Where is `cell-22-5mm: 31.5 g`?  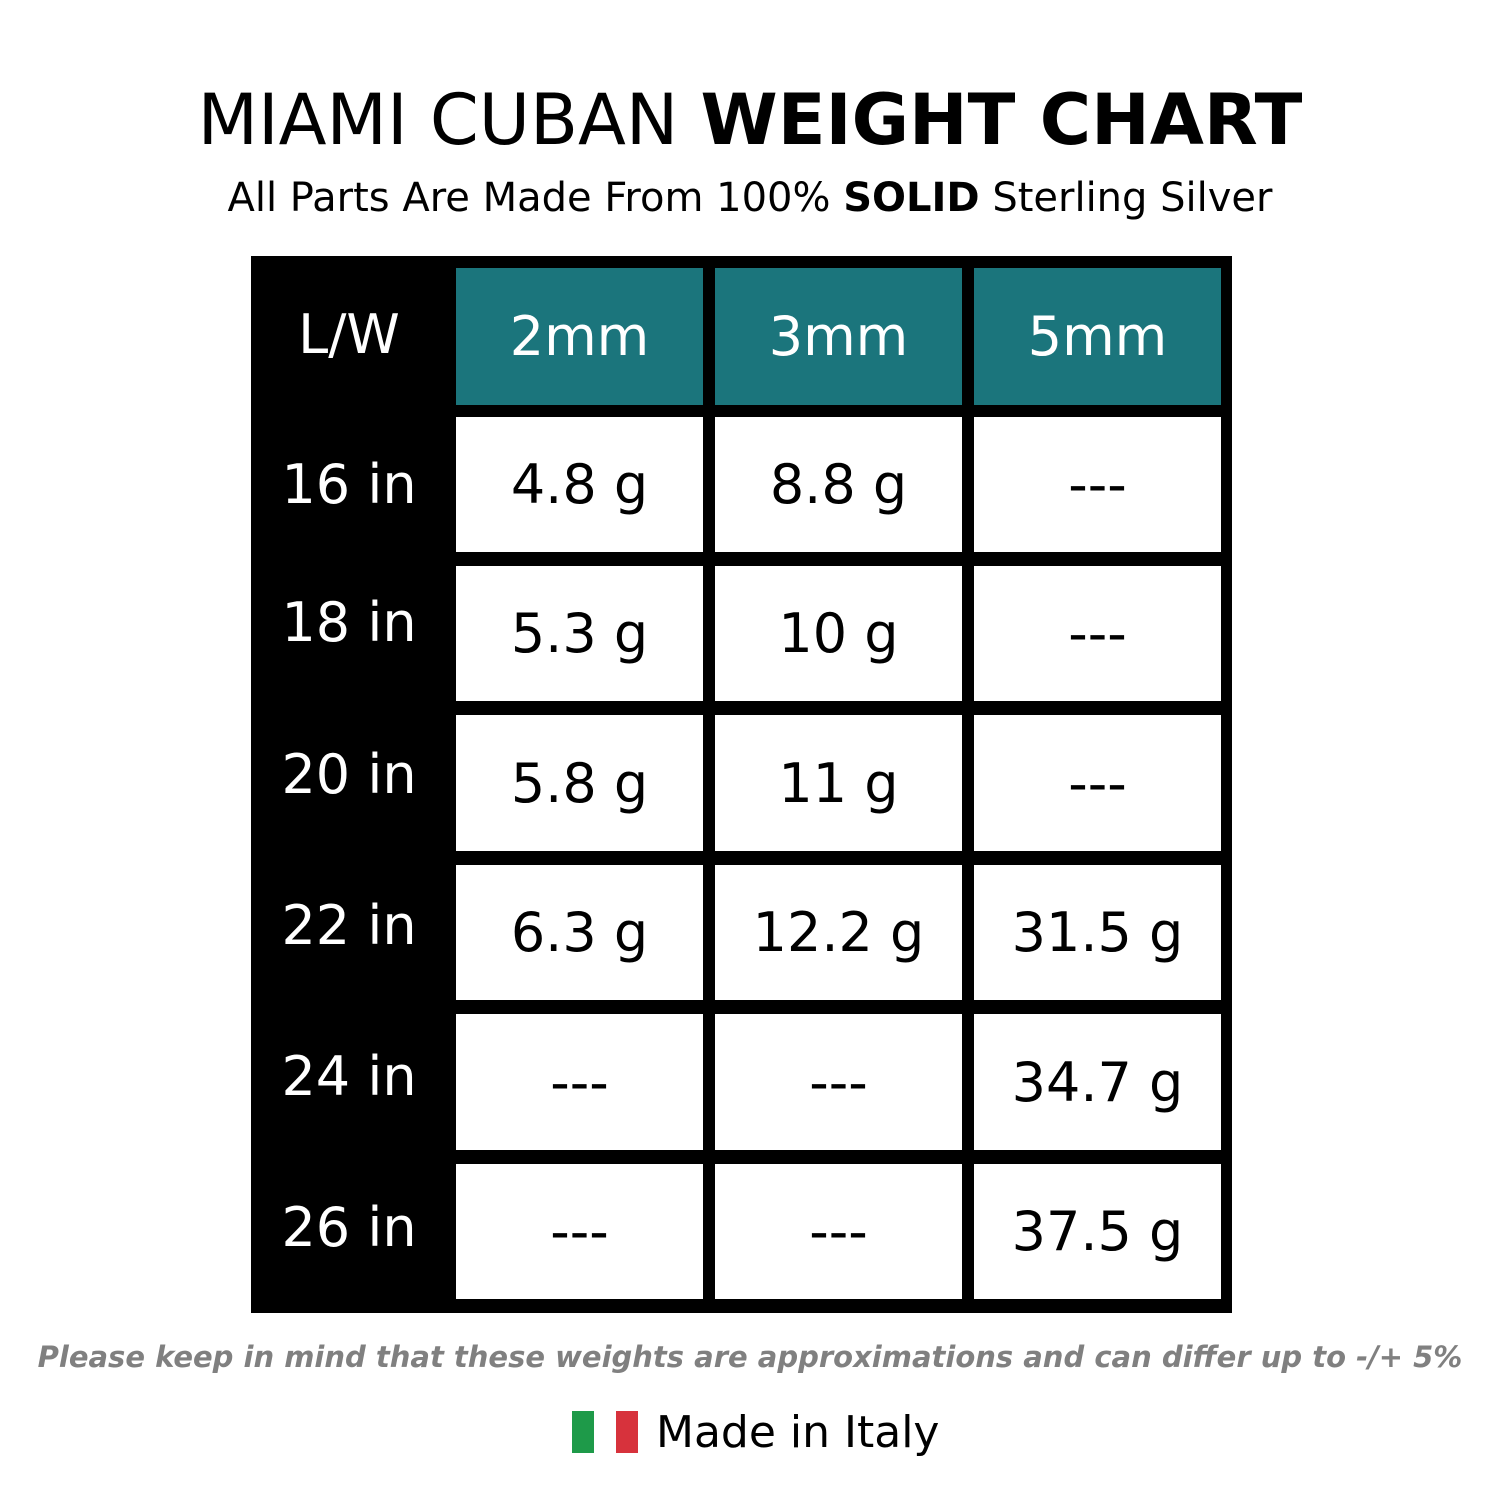 cell-22-5mm: 31.5 g is located at coordinates (1097, 932).